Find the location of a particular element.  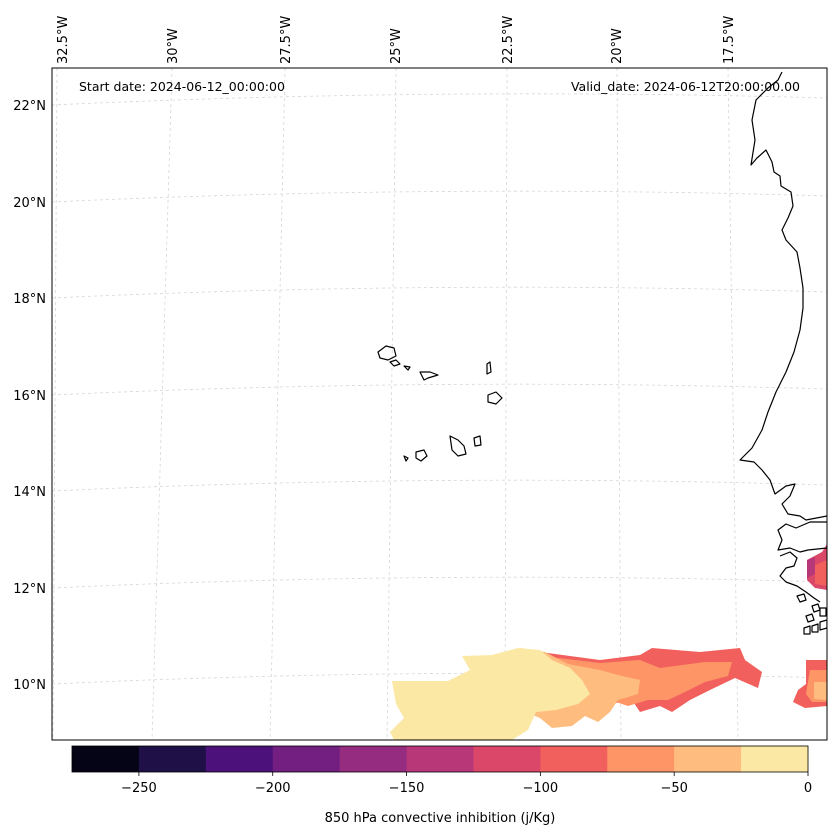

lat-label-18n: 18°N is located at coordinates (29, 299).